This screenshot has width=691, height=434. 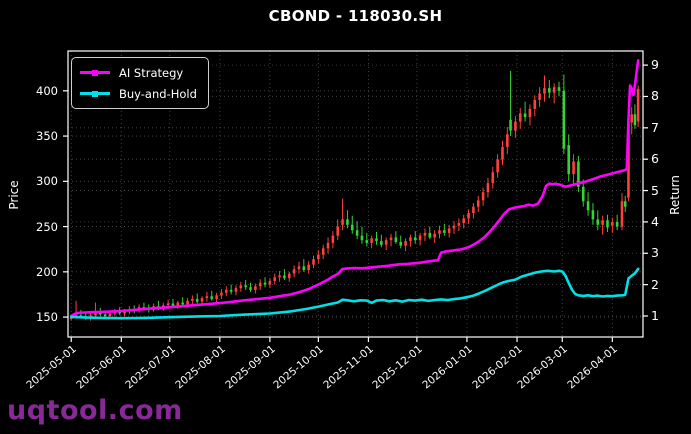 I want to click on legend-item-ai-strategy: AI Strategy, so click(x=138, y=72).